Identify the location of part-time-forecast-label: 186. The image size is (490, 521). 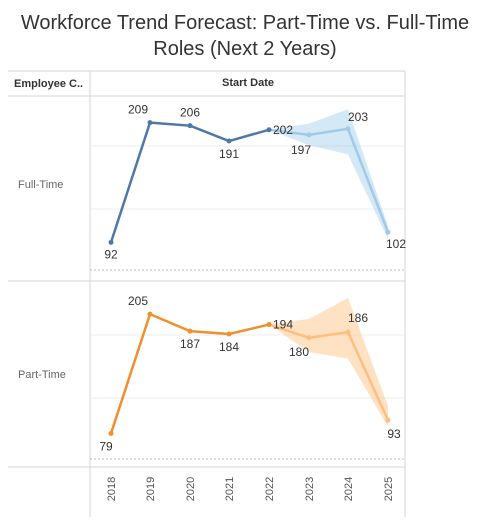
(358, 318).